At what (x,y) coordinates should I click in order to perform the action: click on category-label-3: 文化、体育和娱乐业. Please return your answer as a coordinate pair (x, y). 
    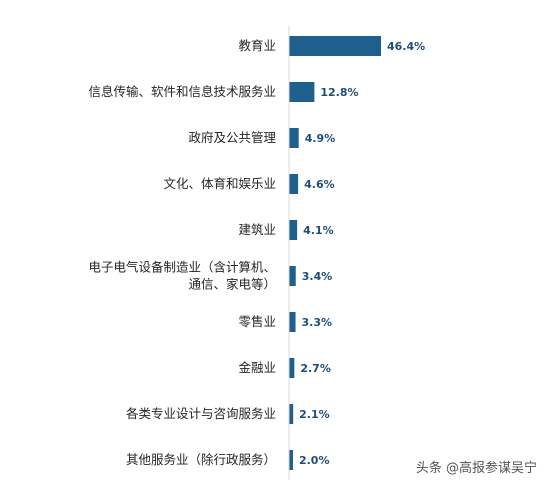
    Looking at the image, I should click on (219, 183).